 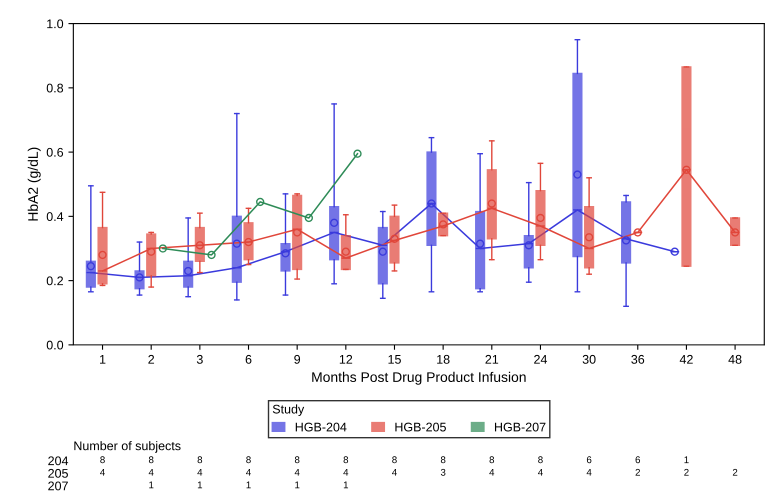 I want to click on x-tick-label: 6, so click(x=249, y=359).